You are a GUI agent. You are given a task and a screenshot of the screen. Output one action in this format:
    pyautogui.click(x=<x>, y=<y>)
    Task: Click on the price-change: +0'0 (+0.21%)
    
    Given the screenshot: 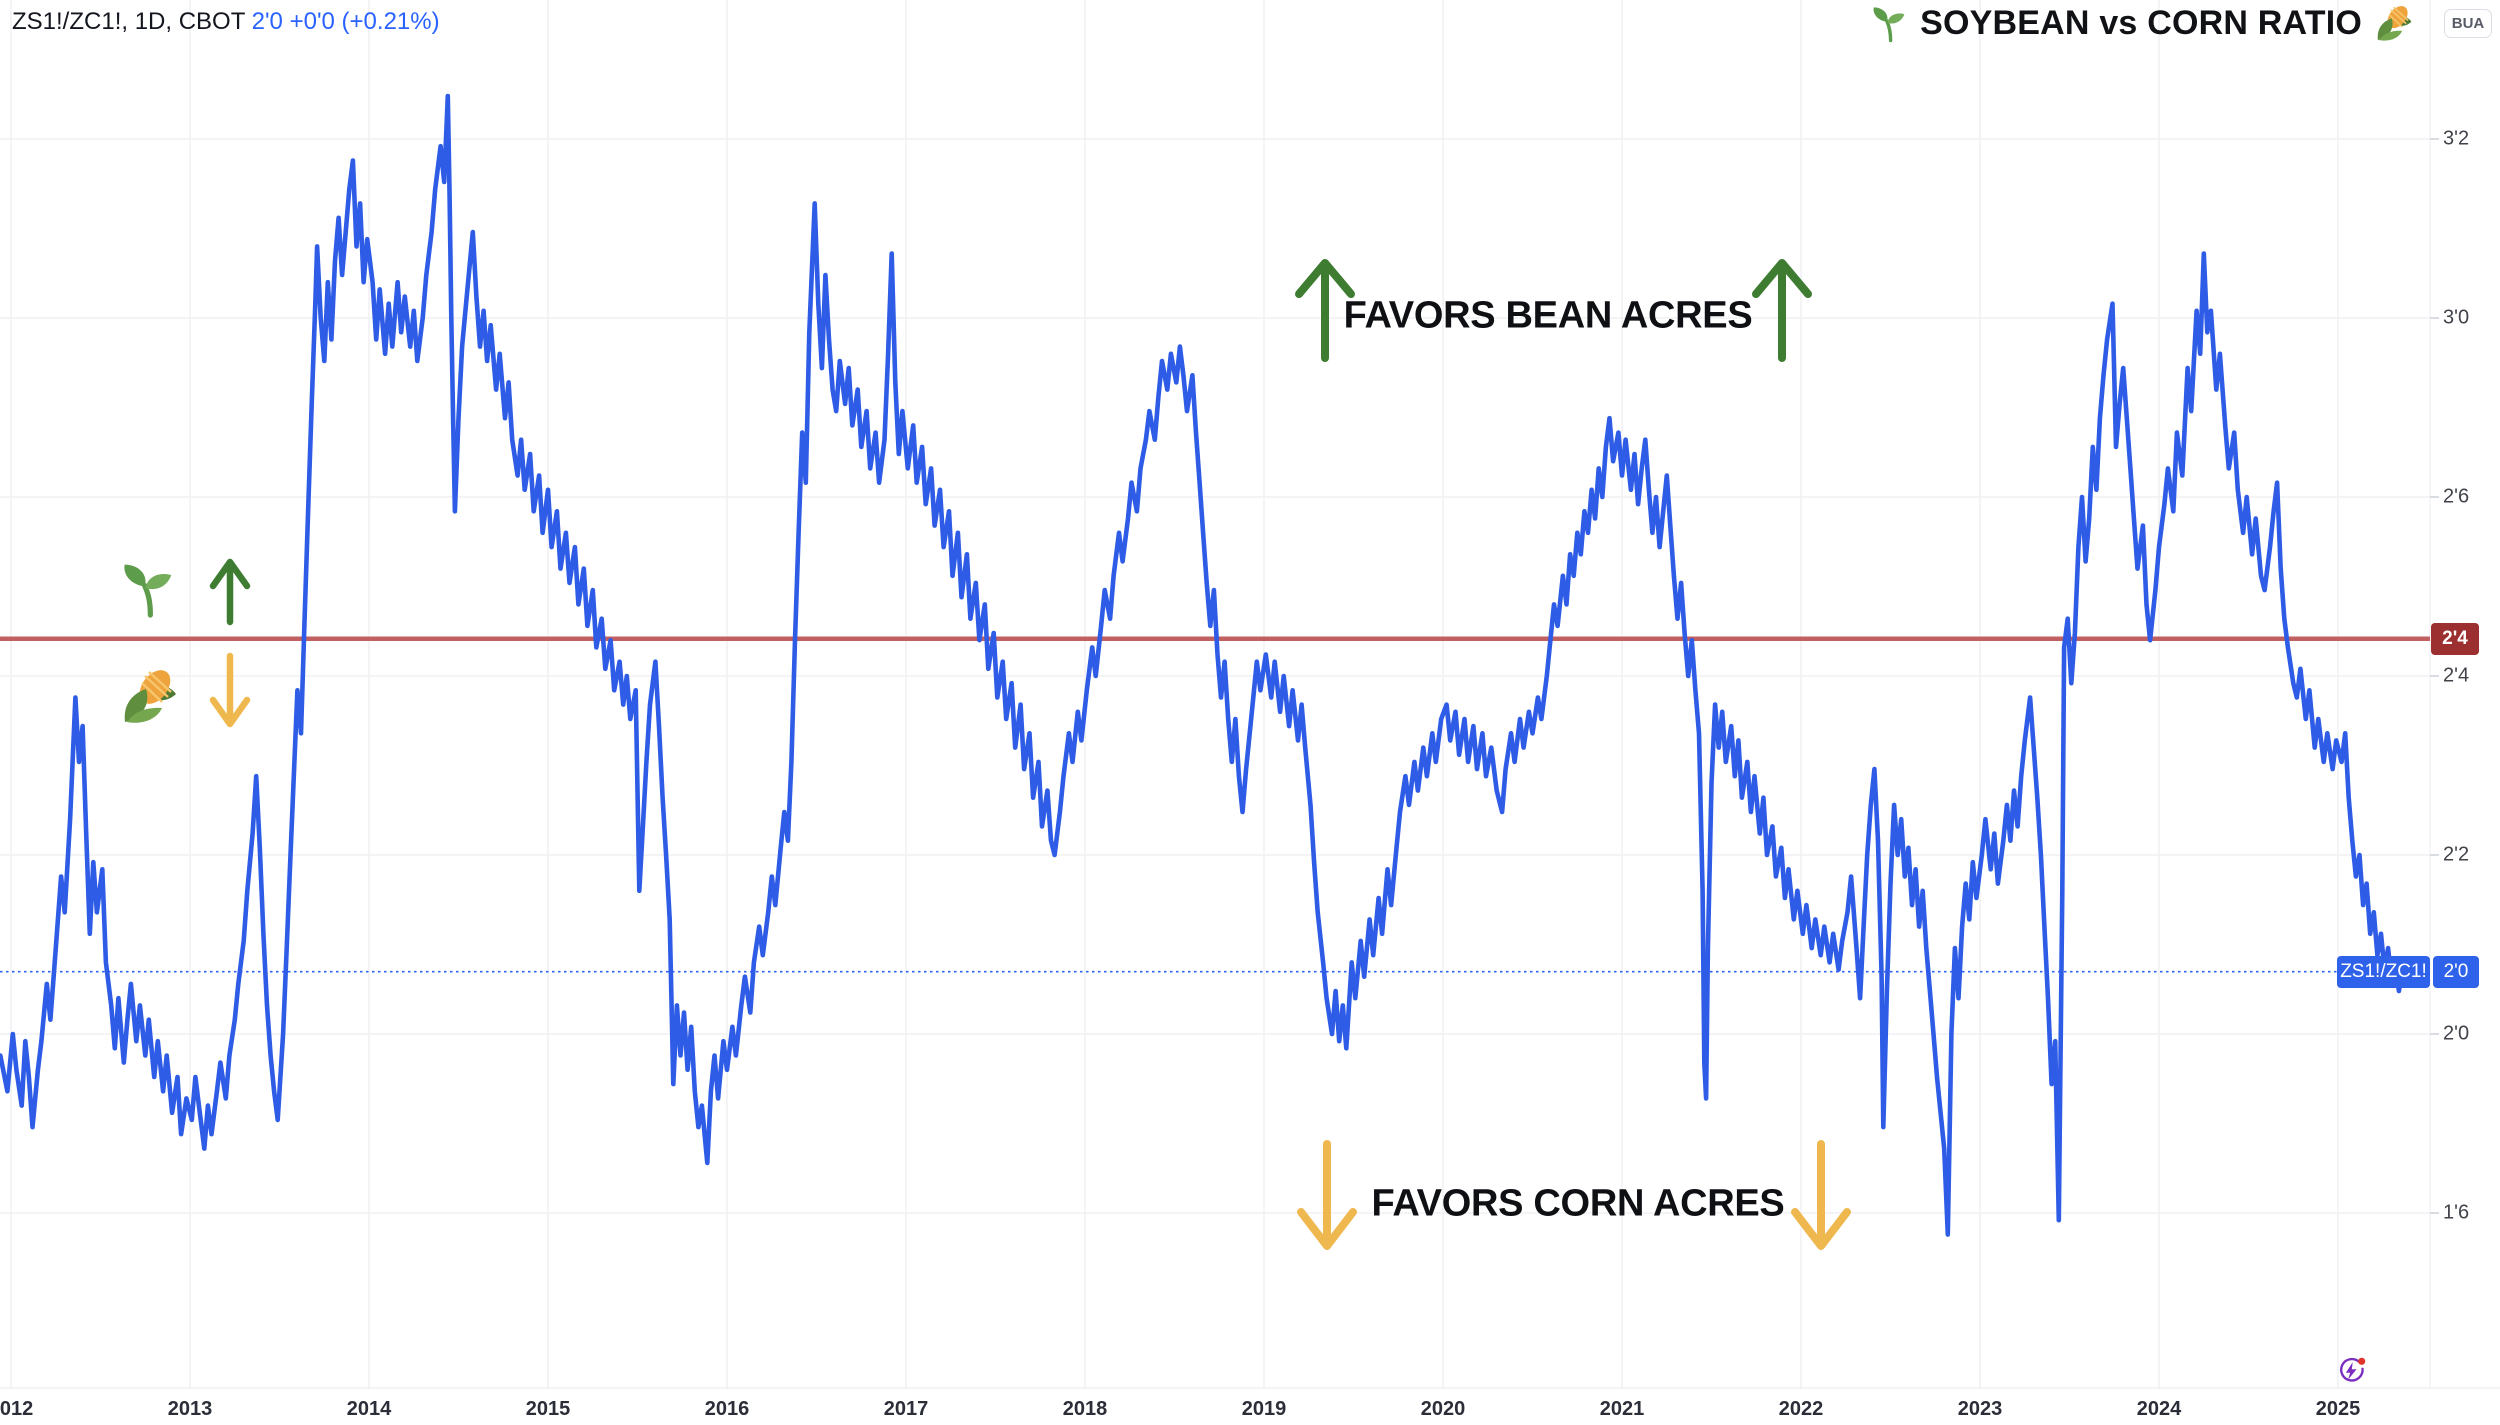 What is the action you would take?
    pyautogui.click(x=364, y=21)
    